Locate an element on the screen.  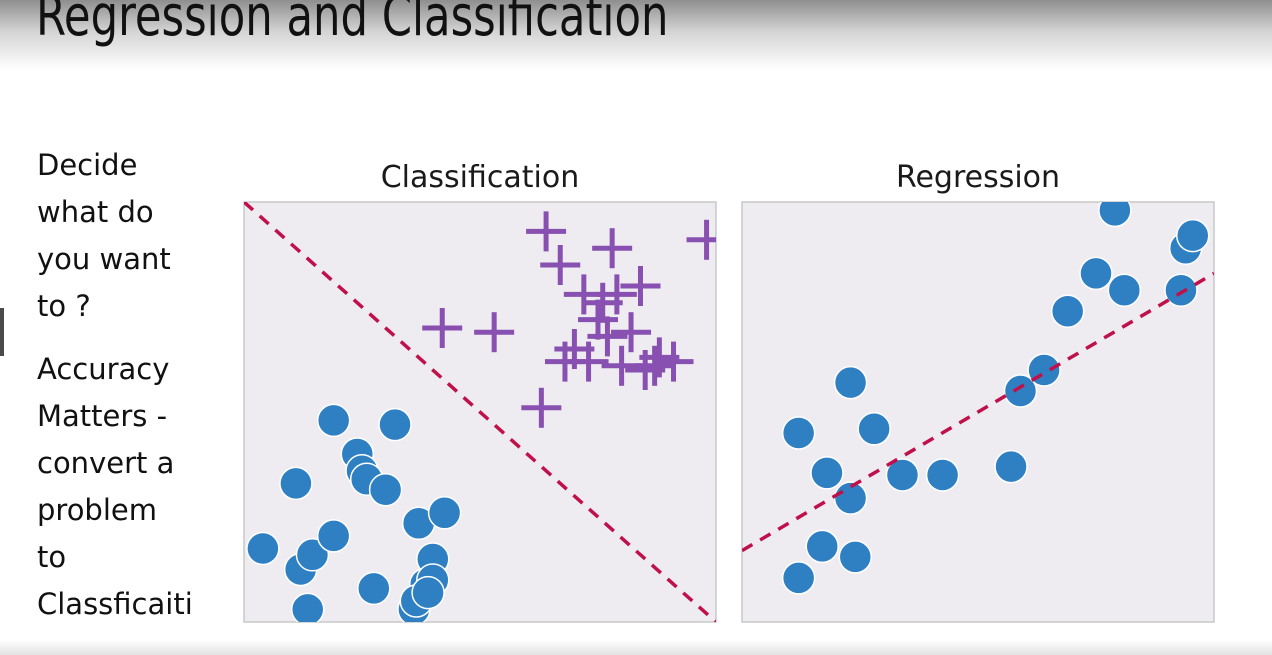
bottom-shade is located at coordinates (636, 647).